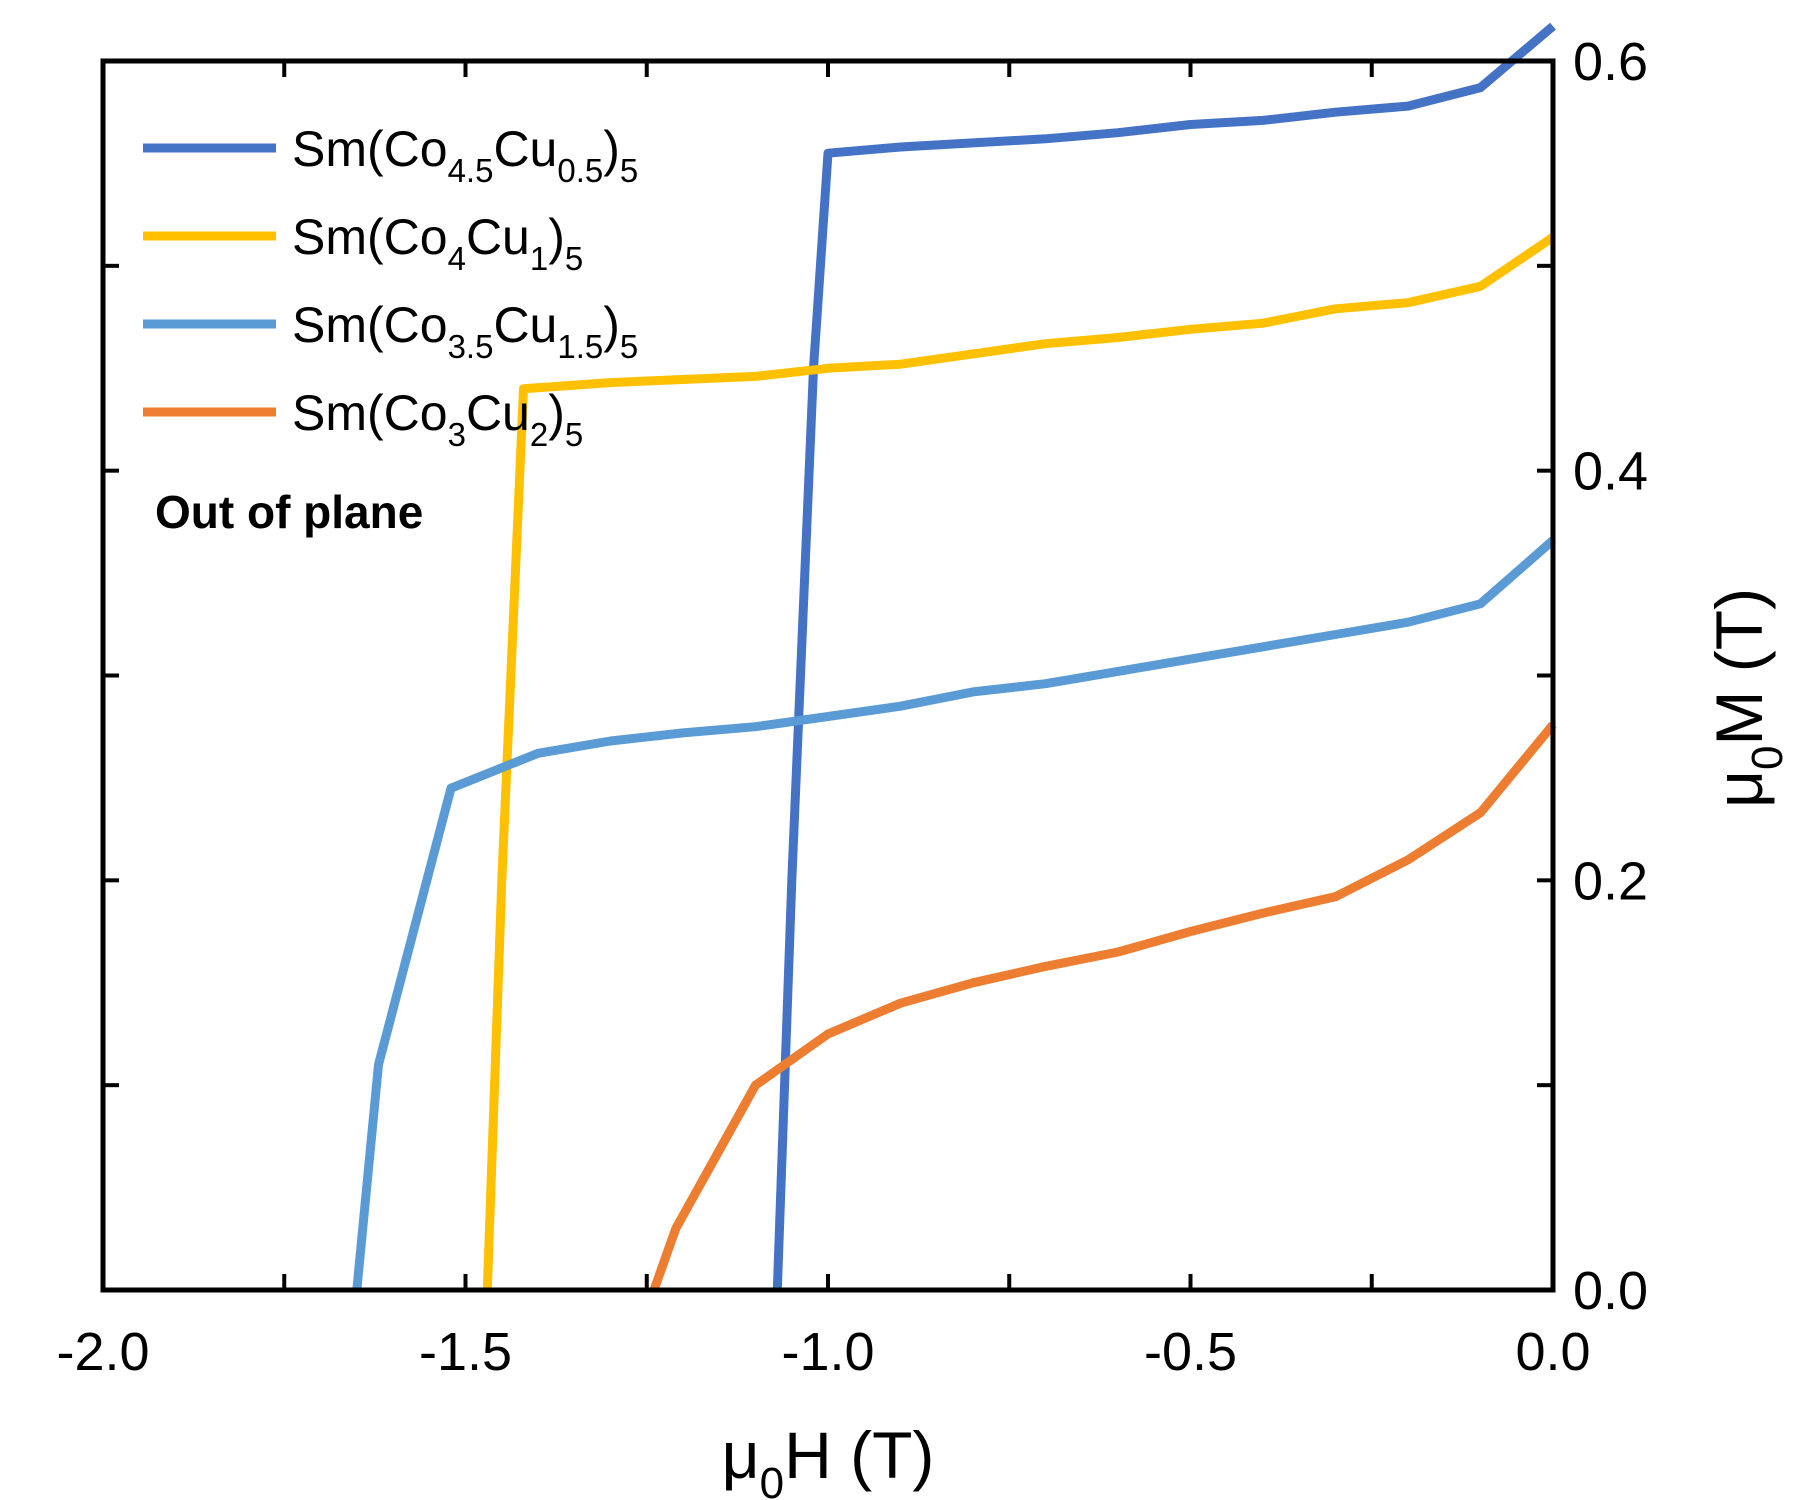  Describe the element at coordinates (828, 1459) in the screenshot. I see `x-axis-title: μ0H (T)` at that location.